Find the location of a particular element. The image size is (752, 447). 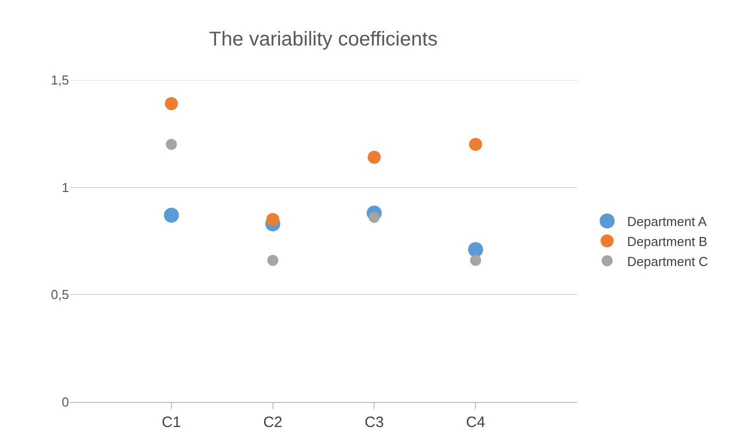

x-tick-label: C1 is located at coordinates (171, 422).